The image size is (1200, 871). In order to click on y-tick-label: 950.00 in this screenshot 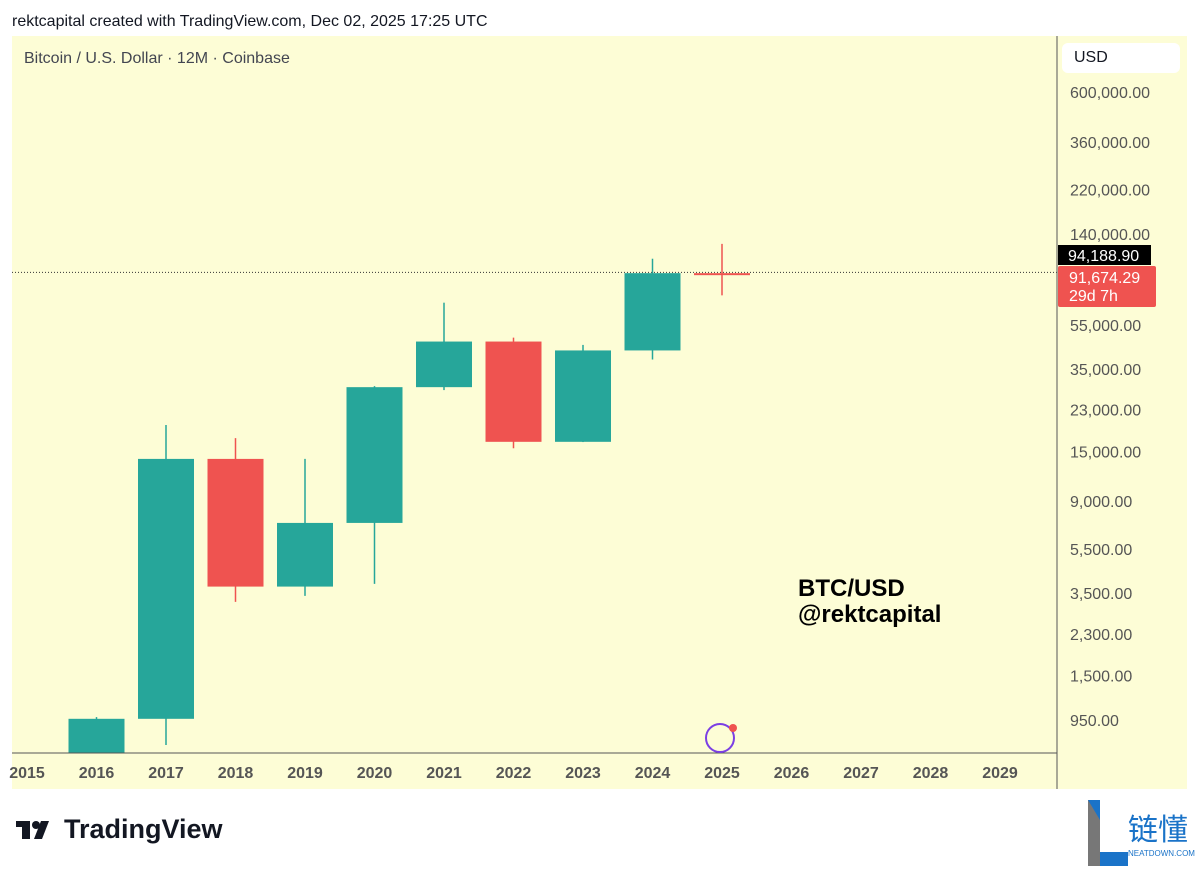, I will do `click(1094, 721)`.